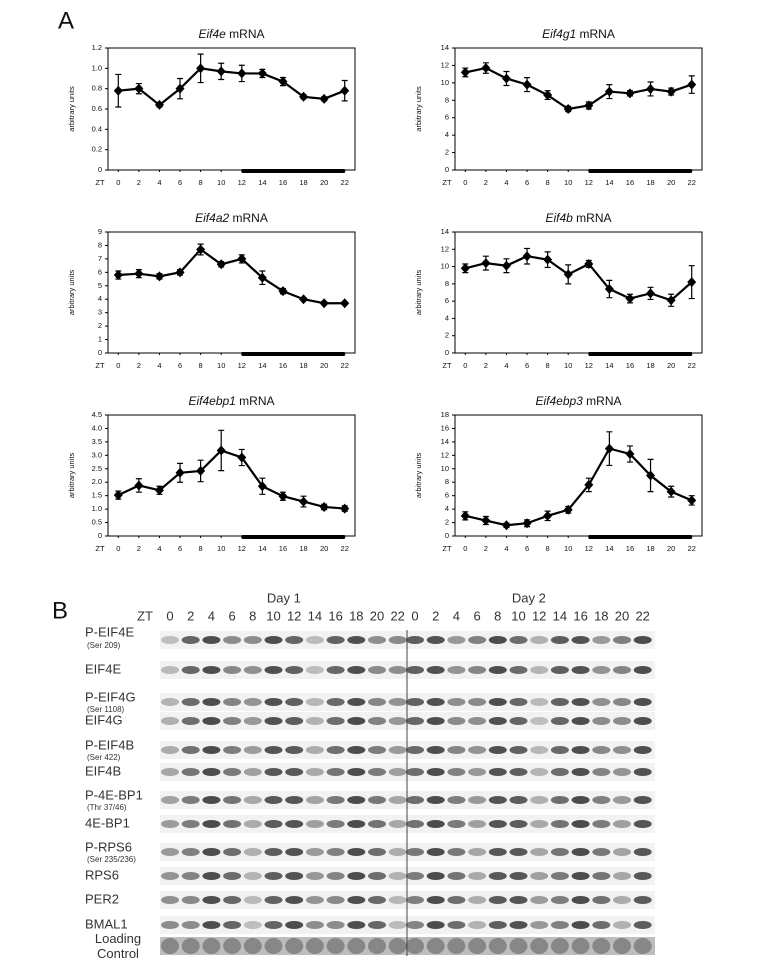 This screenshot has height=966, width=777. Describe the element at coordinates (97, 414) in the screenshot. I see `y-tick-label: 4.5` at that location.